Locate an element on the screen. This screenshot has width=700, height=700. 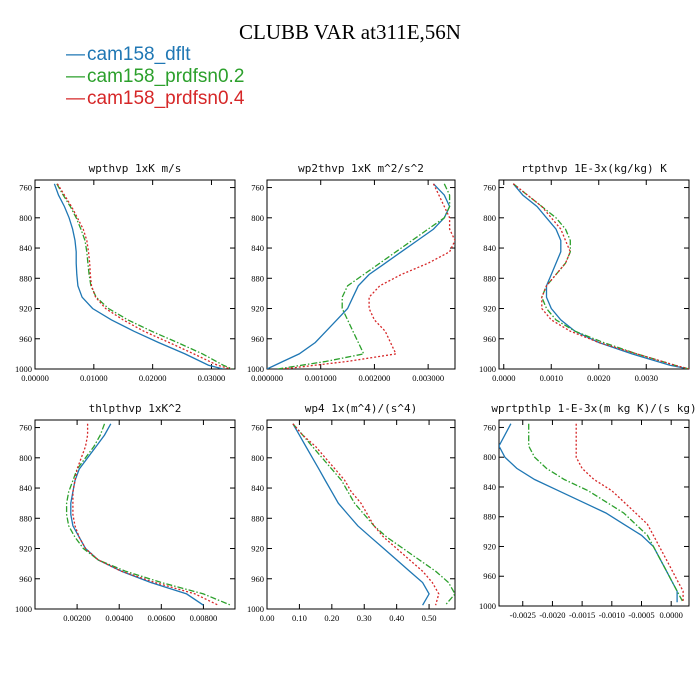
x-tick-label: 0.002000 is located at coordinates (374, 378).